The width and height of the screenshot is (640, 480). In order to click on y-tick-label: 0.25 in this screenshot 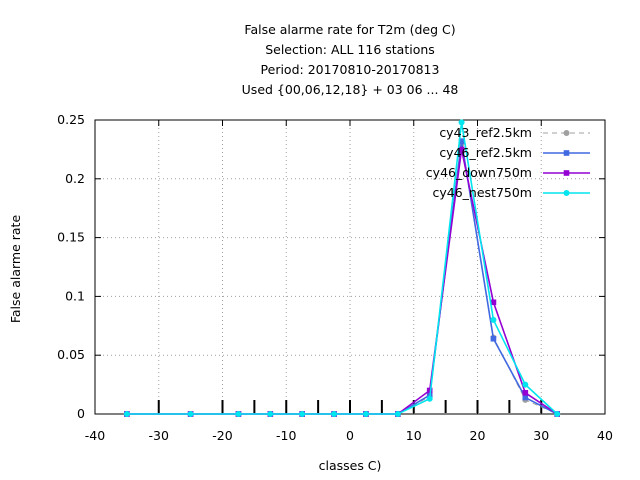, I will do `click(71, 119)`.